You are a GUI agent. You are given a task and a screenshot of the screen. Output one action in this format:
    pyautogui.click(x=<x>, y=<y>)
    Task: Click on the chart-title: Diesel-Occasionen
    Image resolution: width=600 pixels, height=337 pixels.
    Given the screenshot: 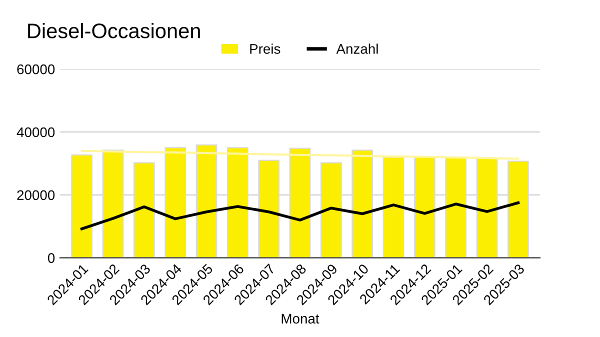 What is the action you would take?
    pyautogui.click(x=114, y=30)
    